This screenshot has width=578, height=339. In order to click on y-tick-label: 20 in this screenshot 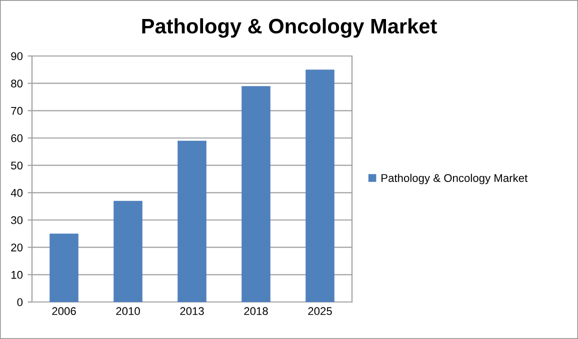, I will do `click(17, 248)`.